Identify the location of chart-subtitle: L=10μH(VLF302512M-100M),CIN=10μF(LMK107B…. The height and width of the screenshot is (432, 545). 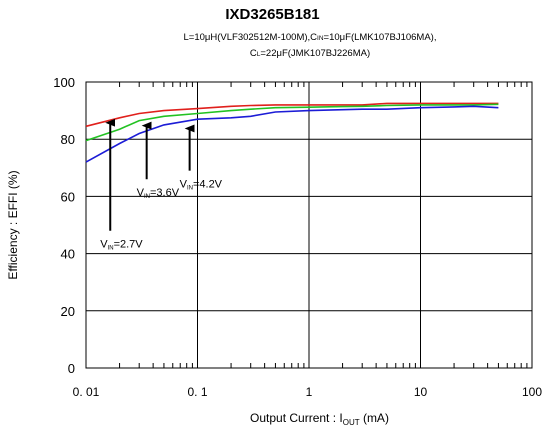
(302, 46).